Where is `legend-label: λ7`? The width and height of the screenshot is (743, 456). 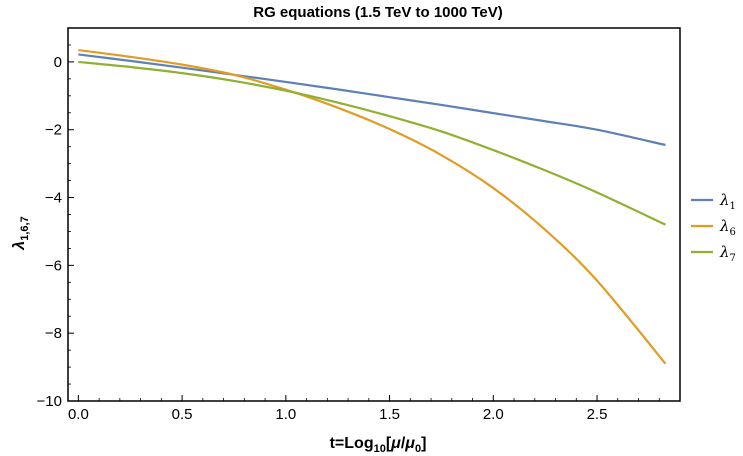
legend-label: λ7 is located at coordinates (727, 253).